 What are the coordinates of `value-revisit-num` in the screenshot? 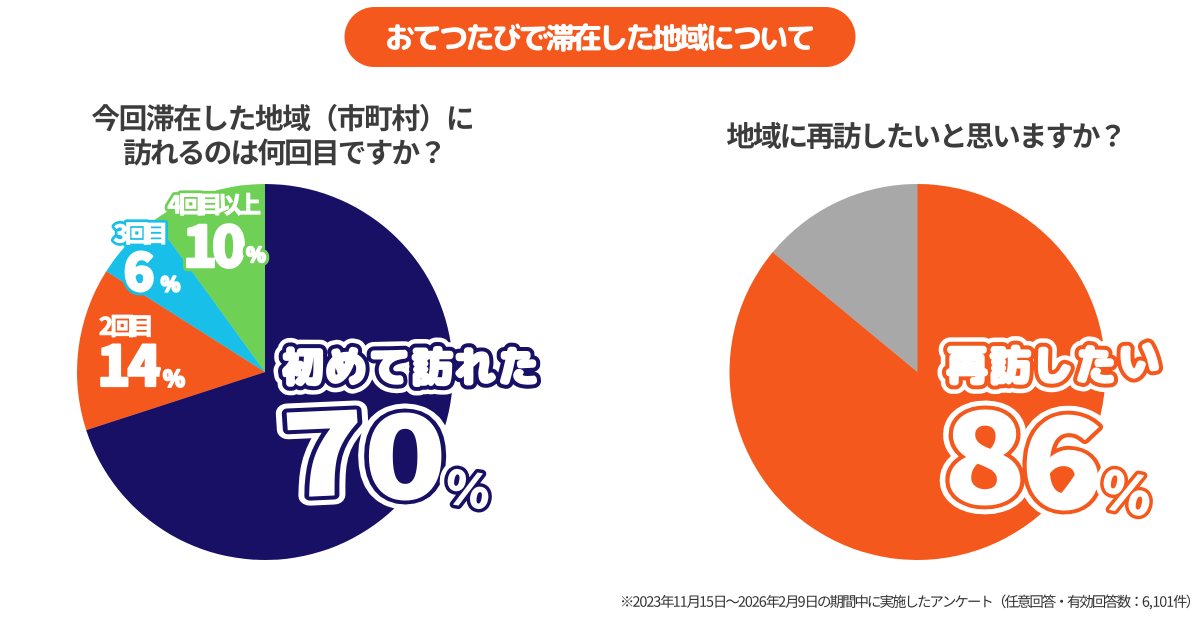 It's located at (1024, 460).